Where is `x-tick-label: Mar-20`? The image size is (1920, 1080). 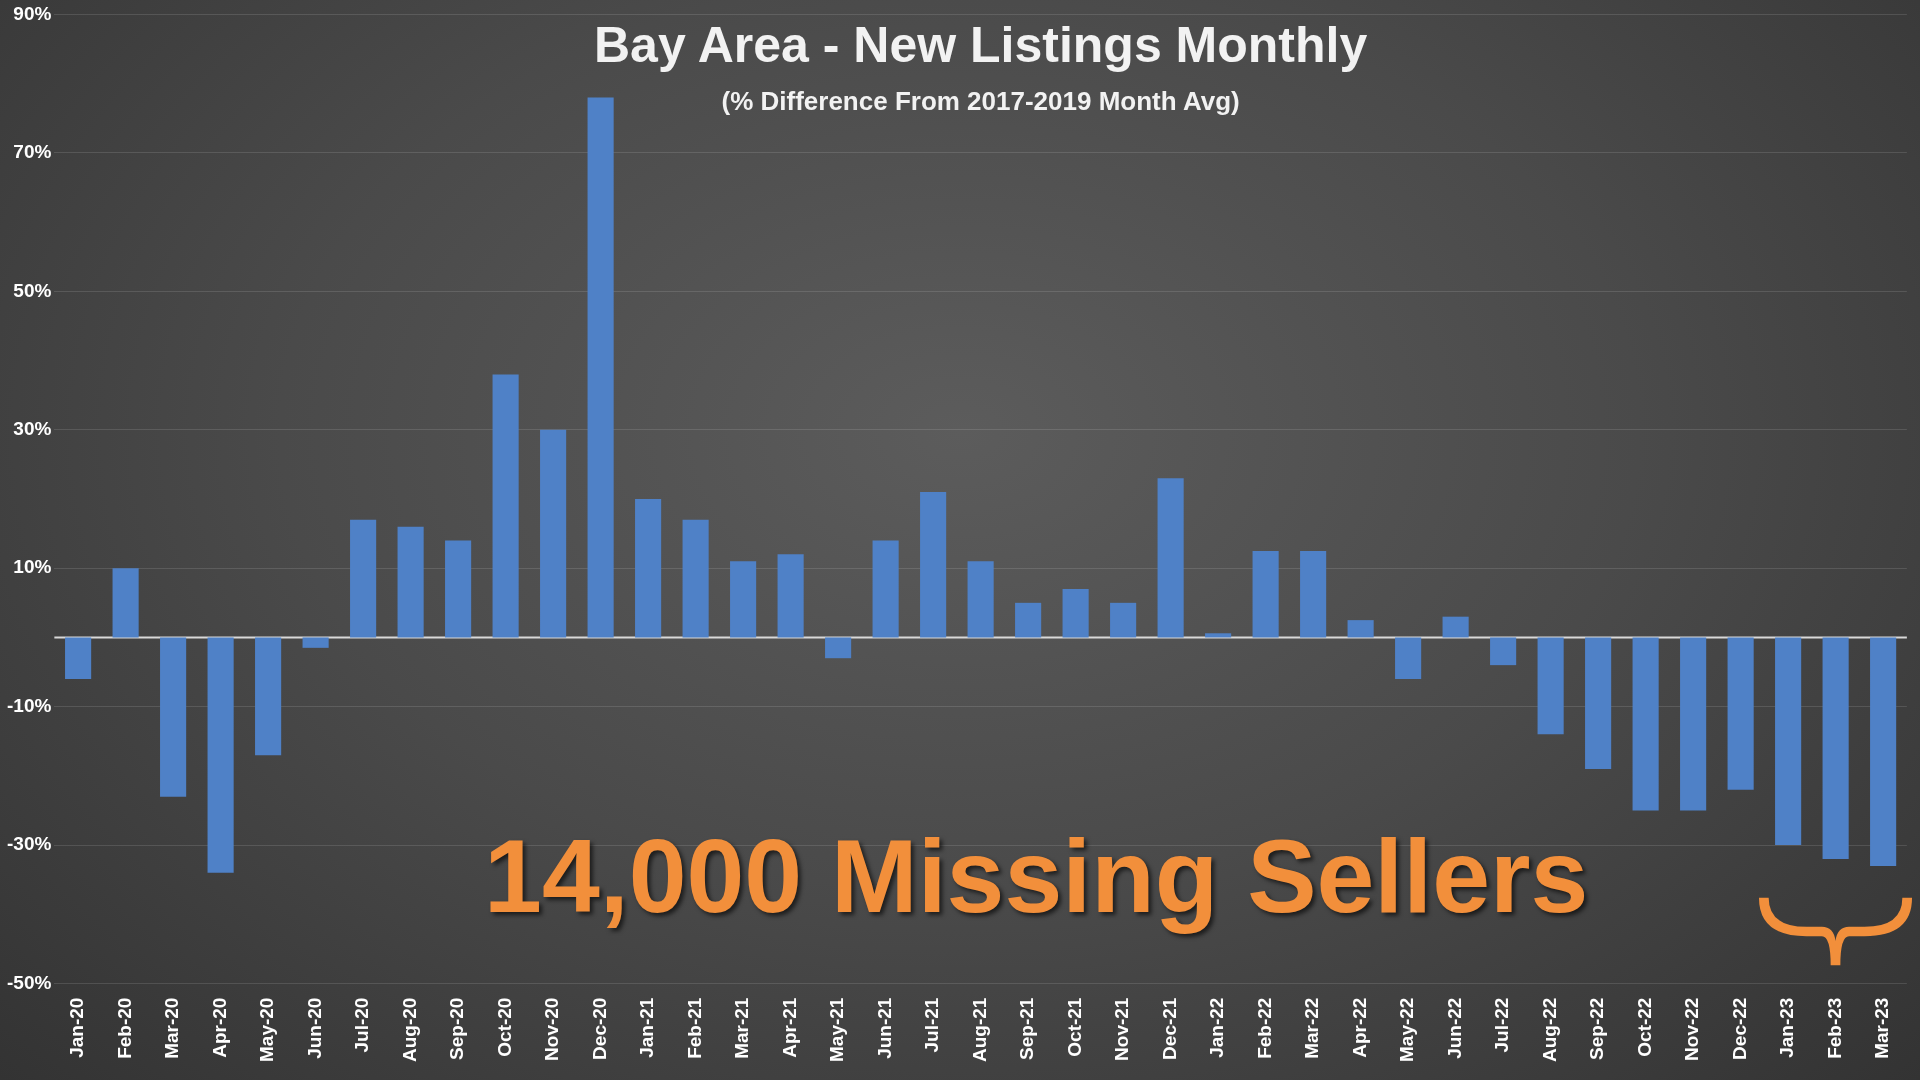 x-tick-label: Mar-20 is located at coordinates (172, 1028).